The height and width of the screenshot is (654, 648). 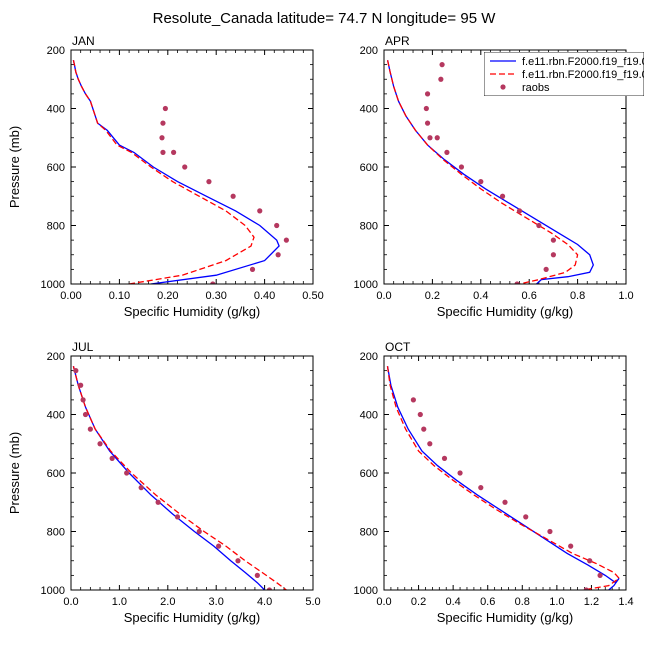 I want to click on plot-frame-oct, so click(x=505, y=473).